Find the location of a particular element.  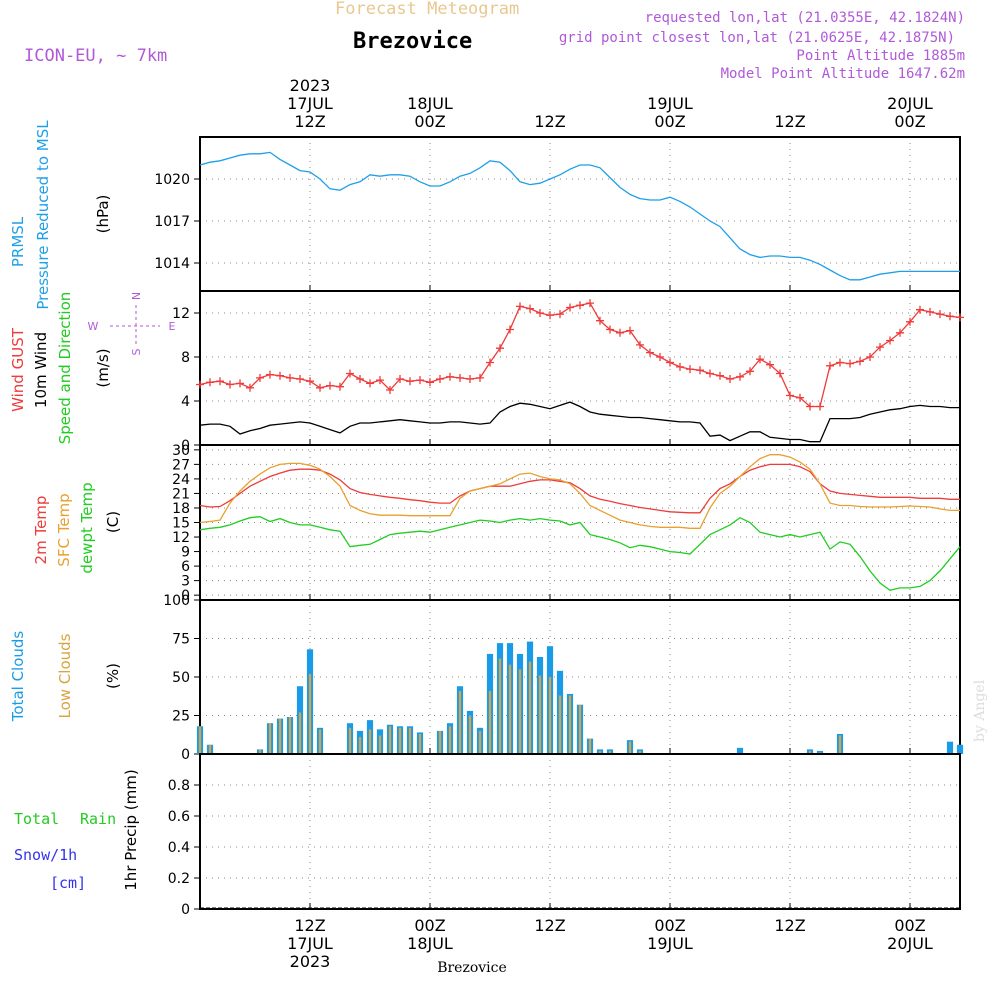

gust-series-line is located at coordinates (580, 355).